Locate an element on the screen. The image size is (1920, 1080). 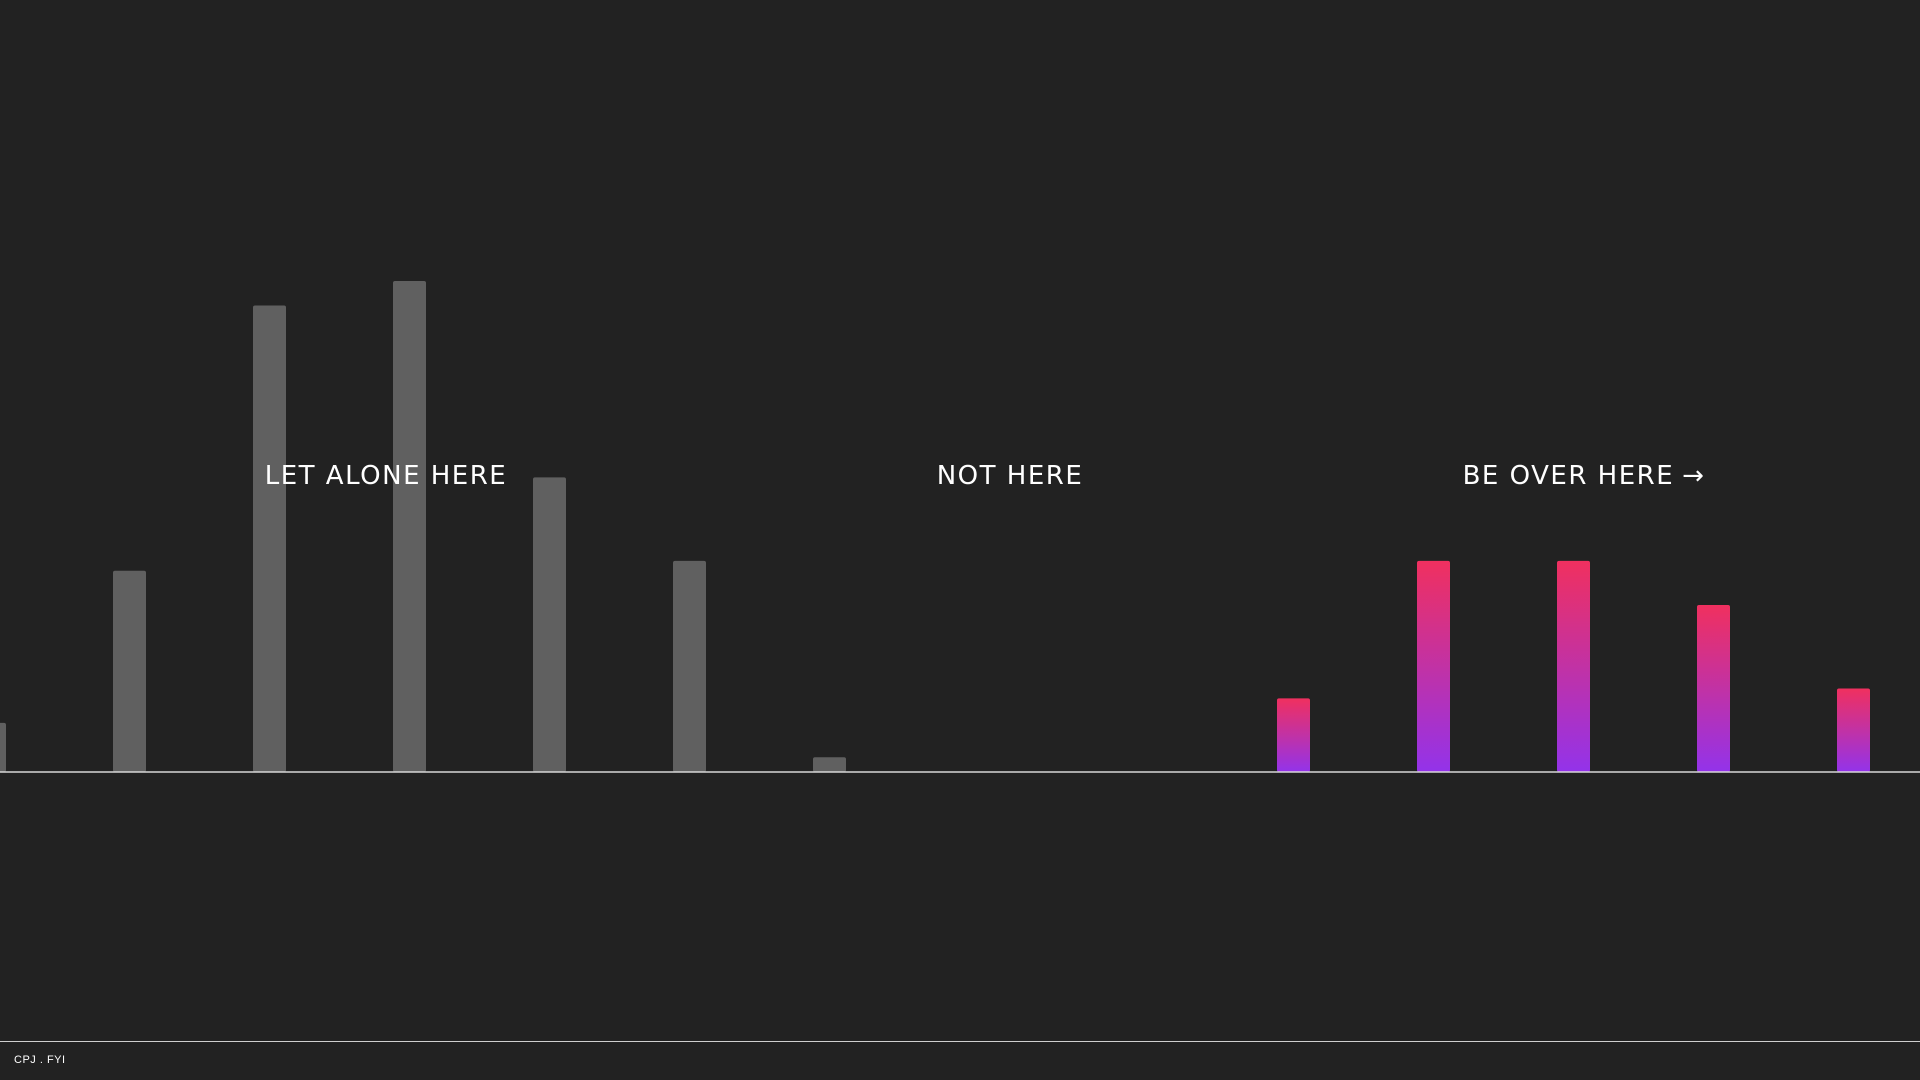
footer-divider is located at coordinates (960, 1041).